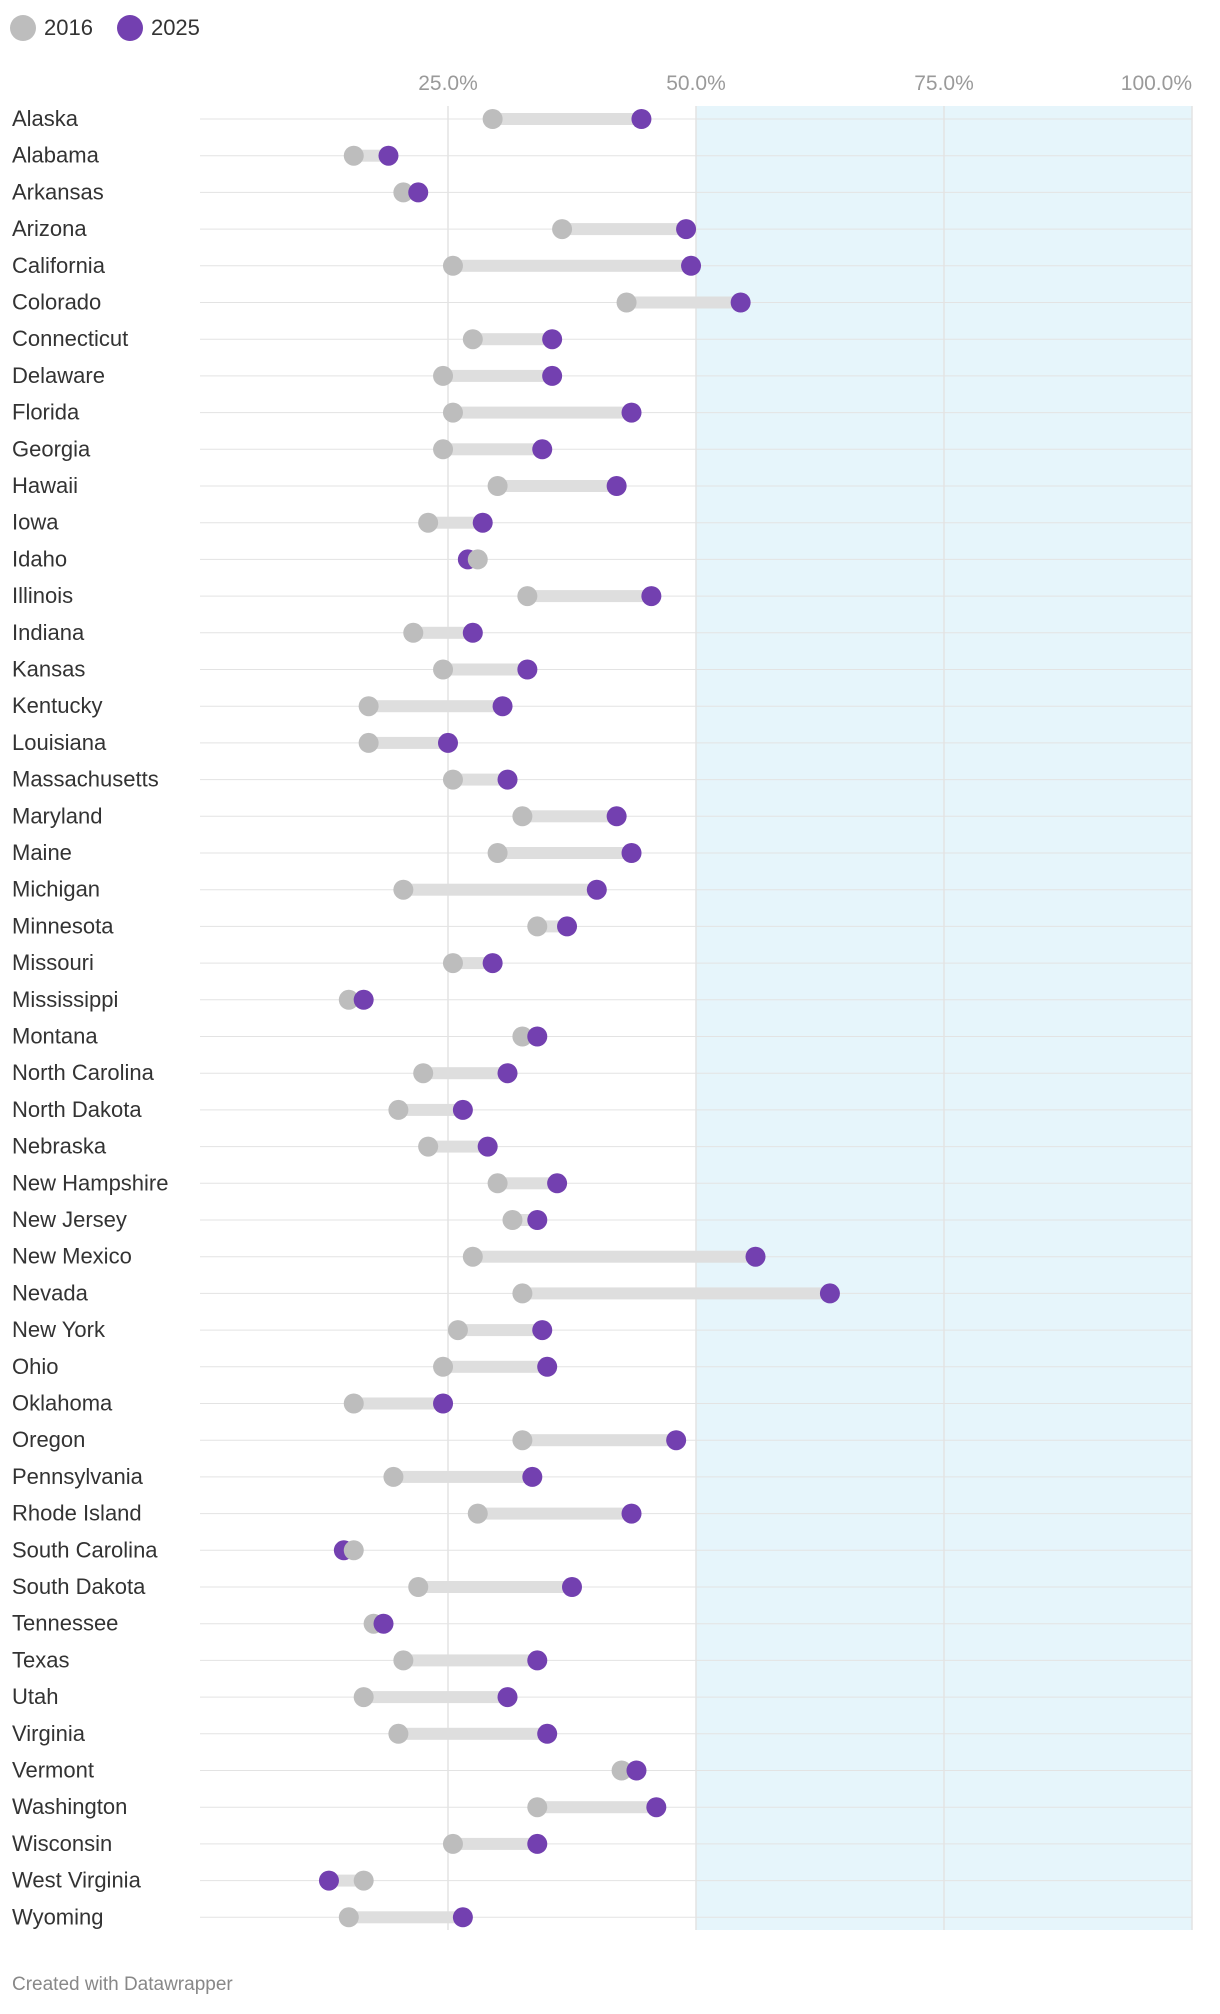 The width and height of the screenshot is (1220, 2014). What do you see at coordinates (58, 191) in the screenshot?
I see `category-label: Arkansas` at bounding box center [58, 191].